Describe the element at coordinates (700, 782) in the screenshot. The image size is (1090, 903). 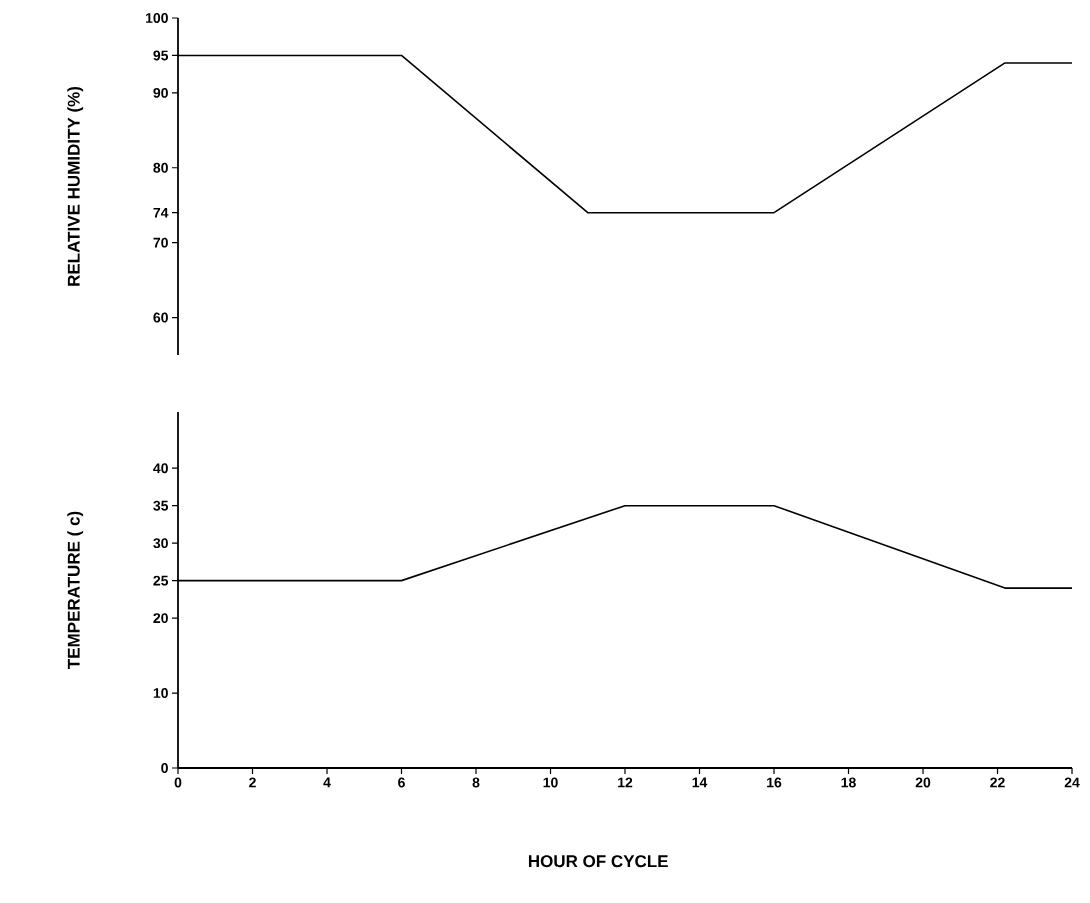
I see `x-tick-label: 14` at that location.